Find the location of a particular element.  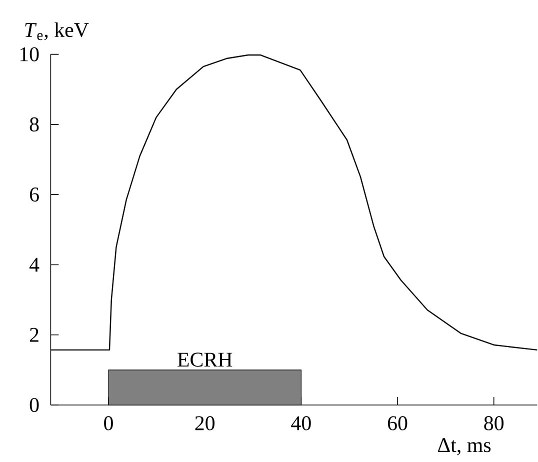

y-axis-title: T$_{e}$, keV is located at coordinates (57, 31).